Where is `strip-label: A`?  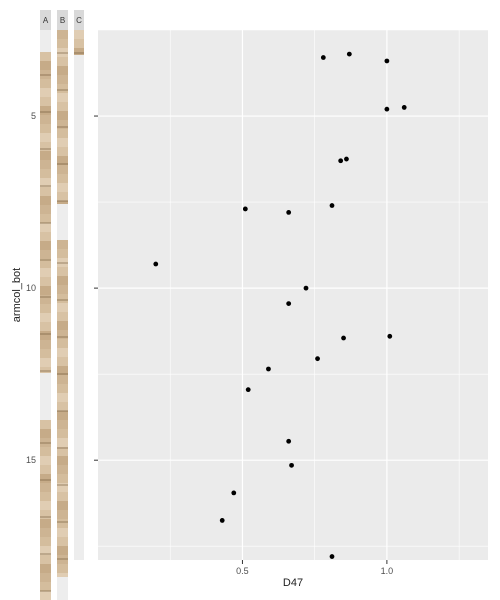 strip-label: A is located at coordinates (46, 20).